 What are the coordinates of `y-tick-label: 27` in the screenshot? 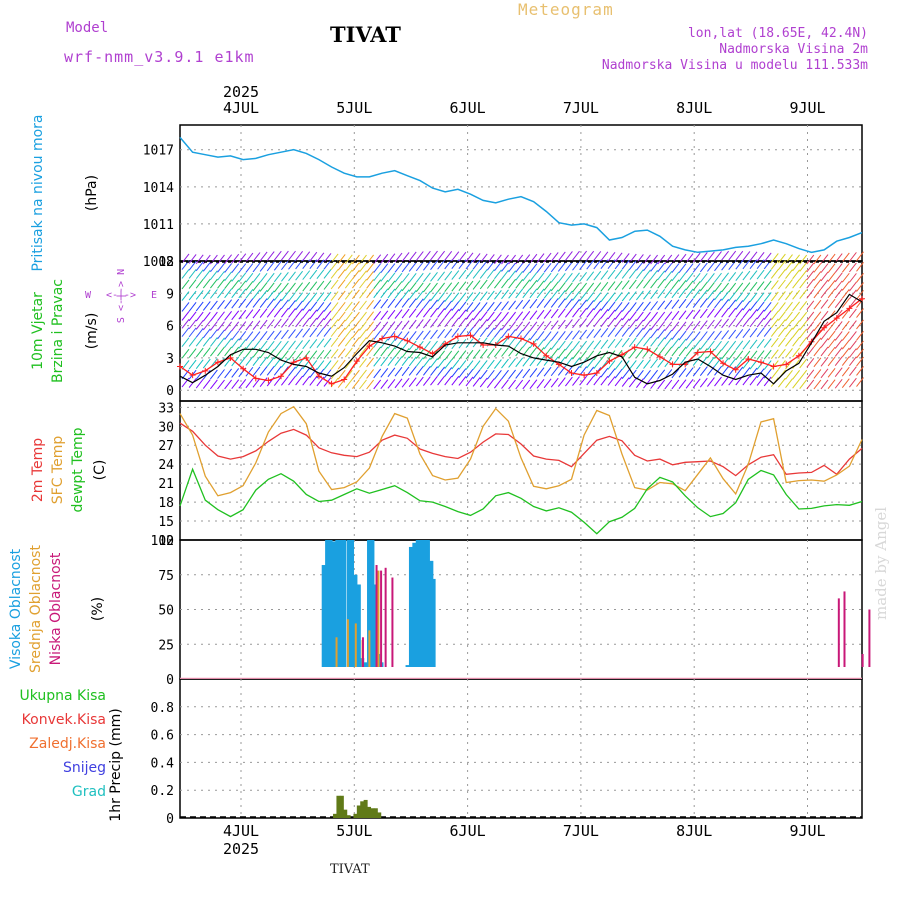 It's located at (166, 446).